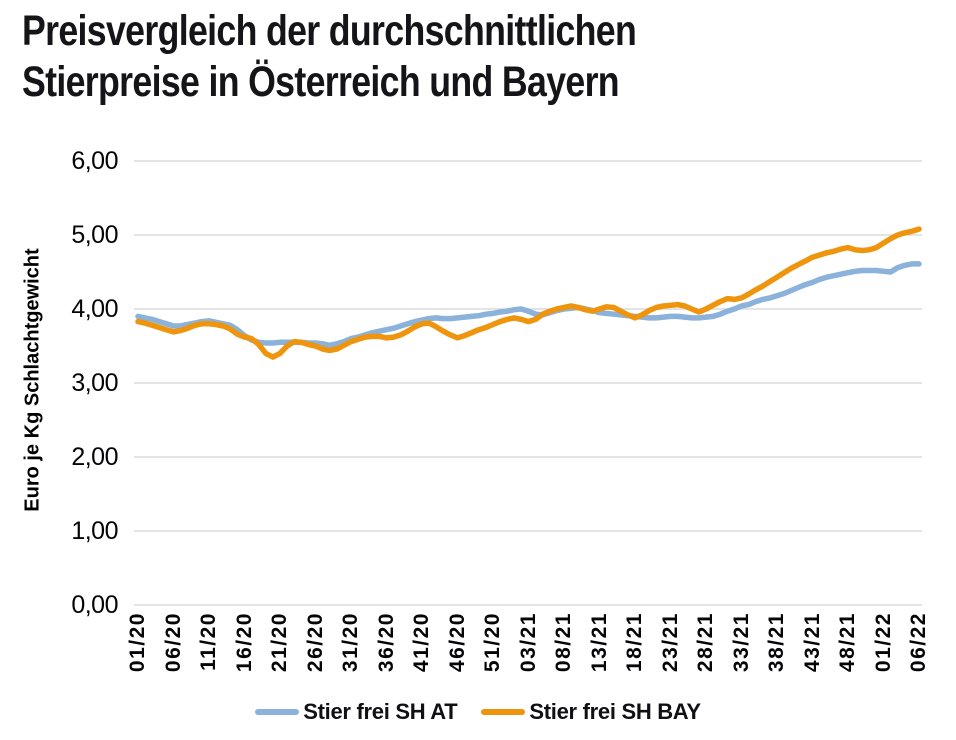 Image resolution: width=956 pixels, height=740 pixels. What do you see at coordinates (528, 305) in the screenshot?
I see `series-line-at` at bounding box center [528, 305].